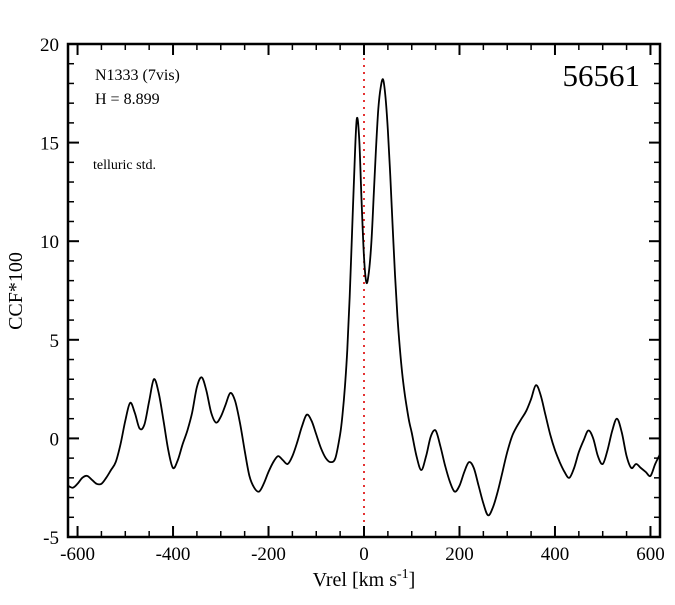 Image resolution: width=675 pixels, height=605 pixels. Describe the element at coordinates (403, 574) in the screenshot. I see `x-axis-title-superscript: -1` at that location.